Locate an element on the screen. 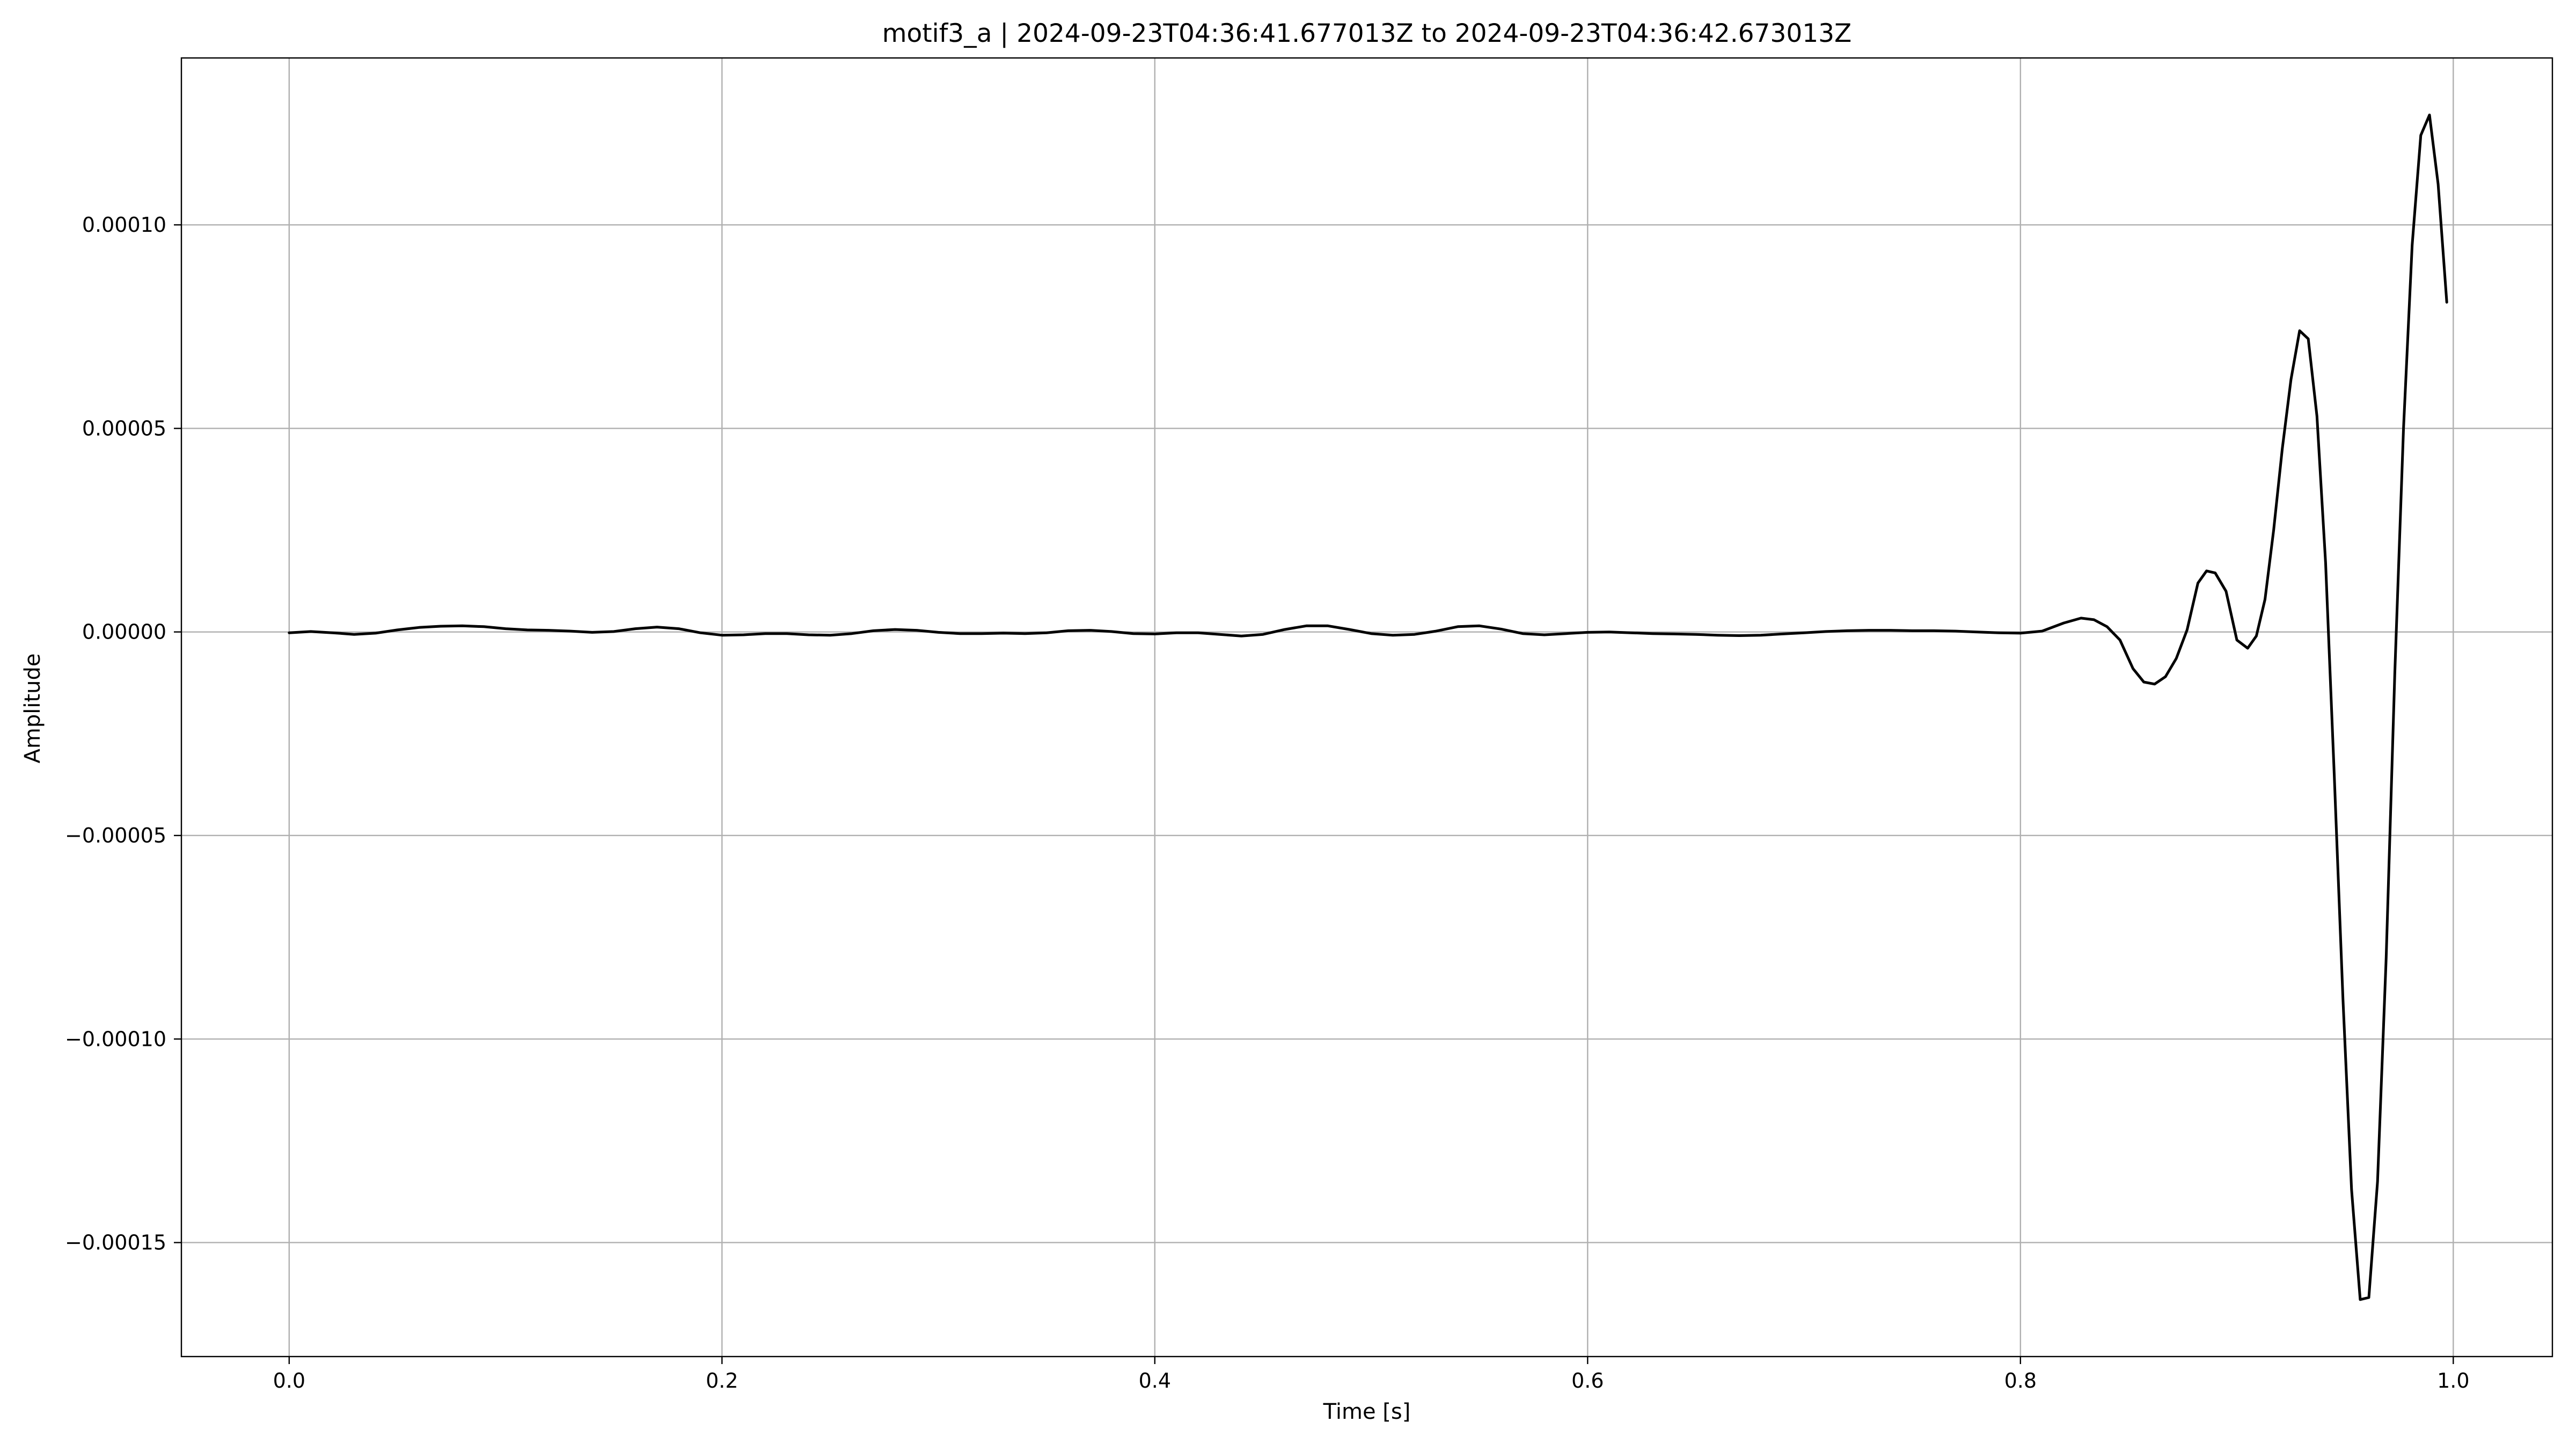 This screenshot has width=2576, height=1451. y-tick-label: −0.00010 is located at coordinates (115, 1039).